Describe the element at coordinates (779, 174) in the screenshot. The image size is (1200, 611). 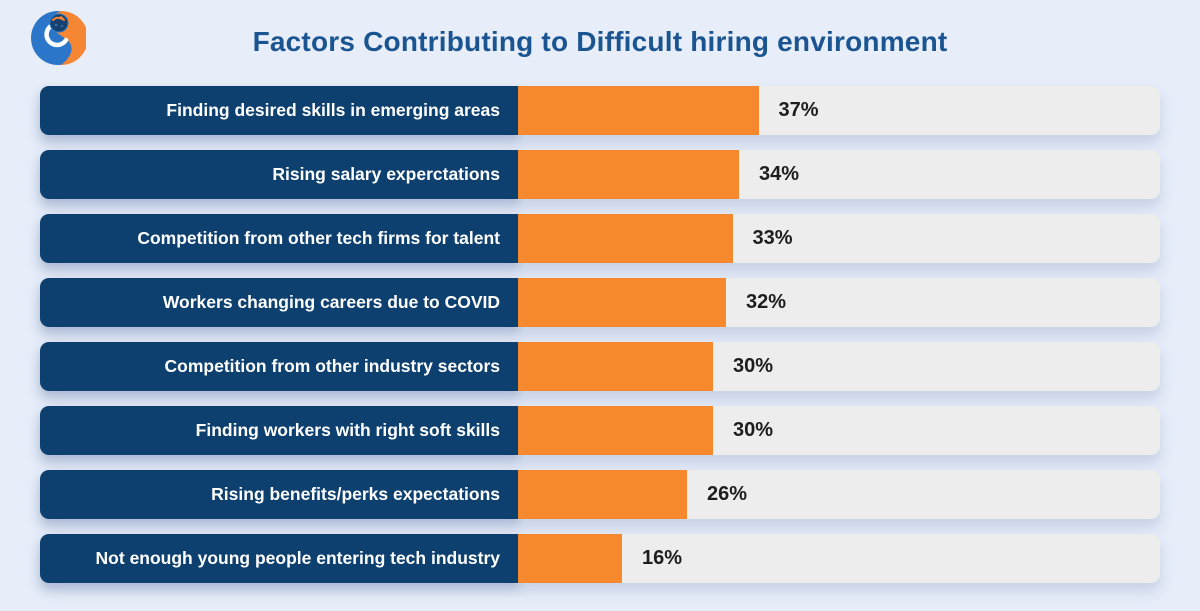
I see `bar-value: 34%` at that location.